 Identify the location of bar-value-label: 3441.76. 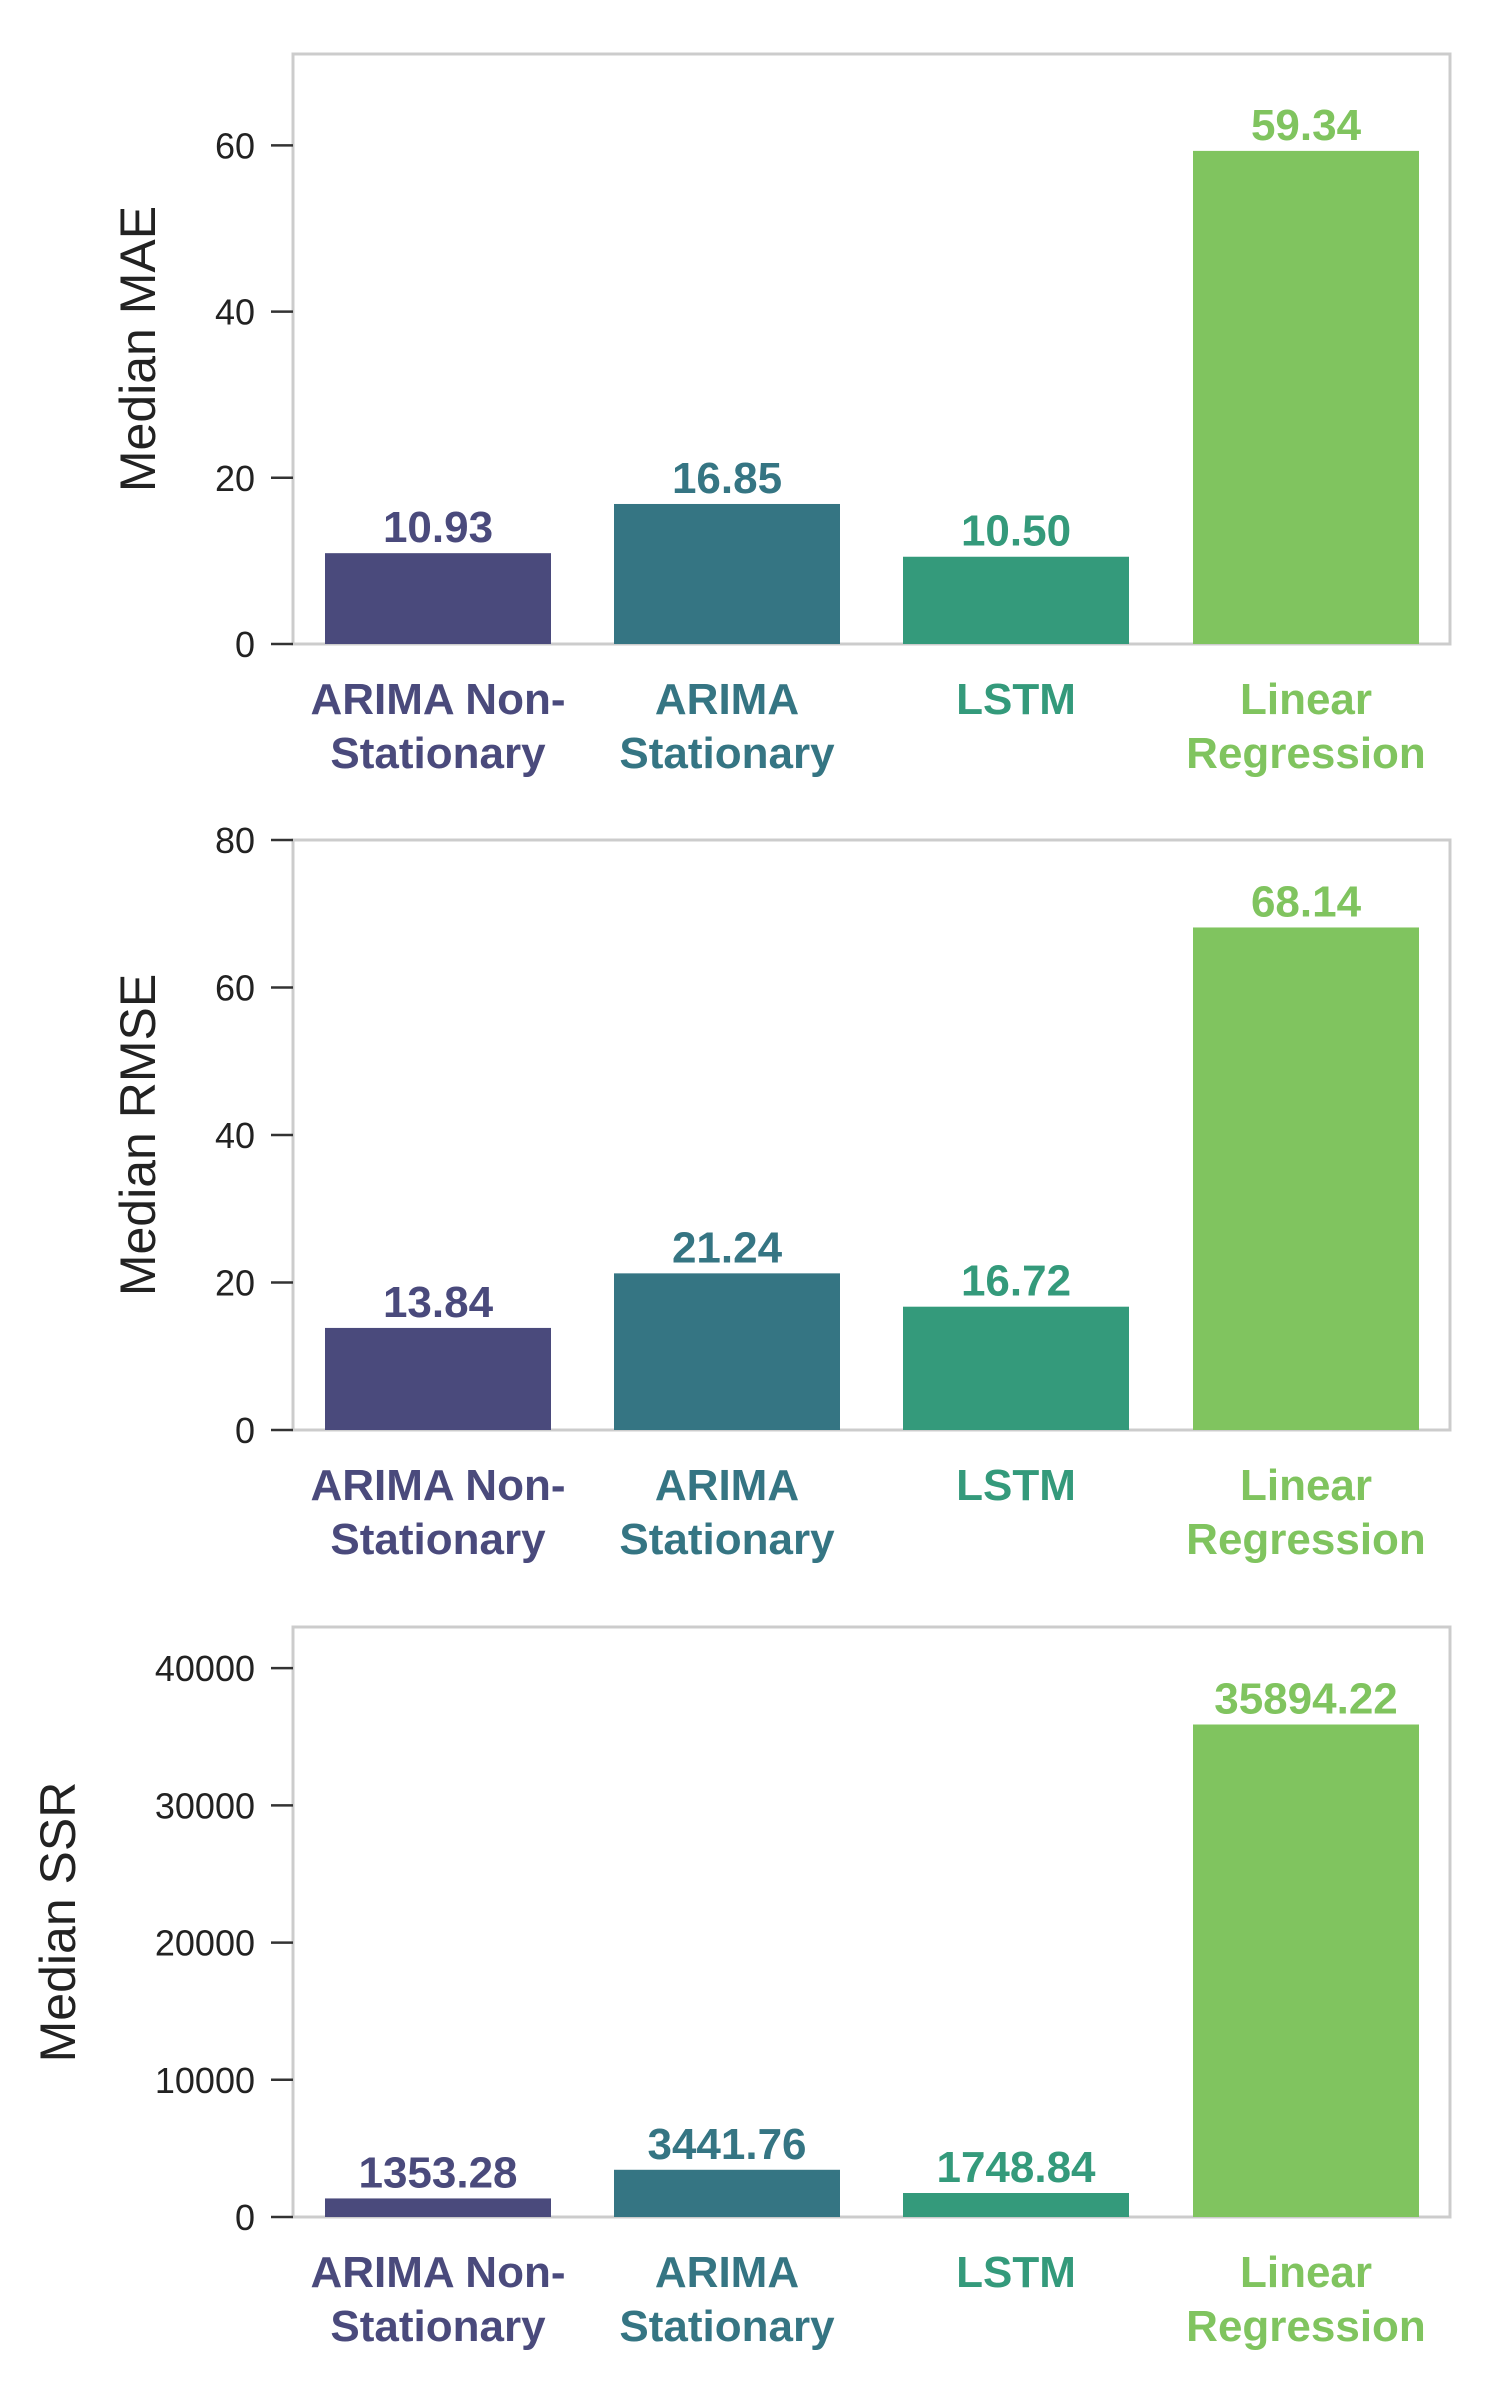
(726, 2144).